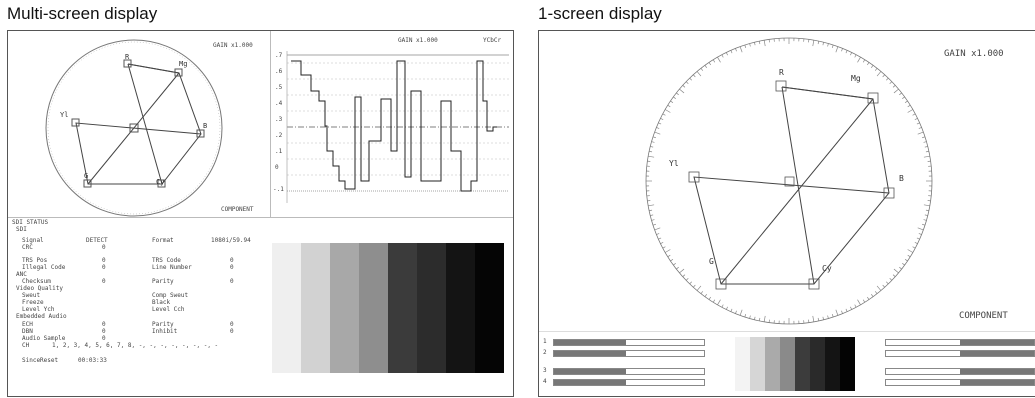 Image resolution: width=1035 pixels, height=398 pixels. I want to click on status-trs-label: TRS Pos, so click(35, 260).